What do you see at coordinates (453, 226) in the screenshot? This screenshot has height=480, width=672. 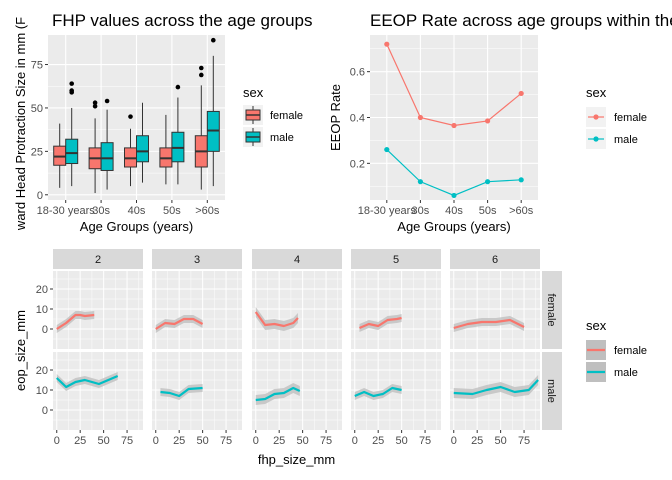 I see `eeop-xlabel: Age Groups (years)` at bounding box center [453, 226].